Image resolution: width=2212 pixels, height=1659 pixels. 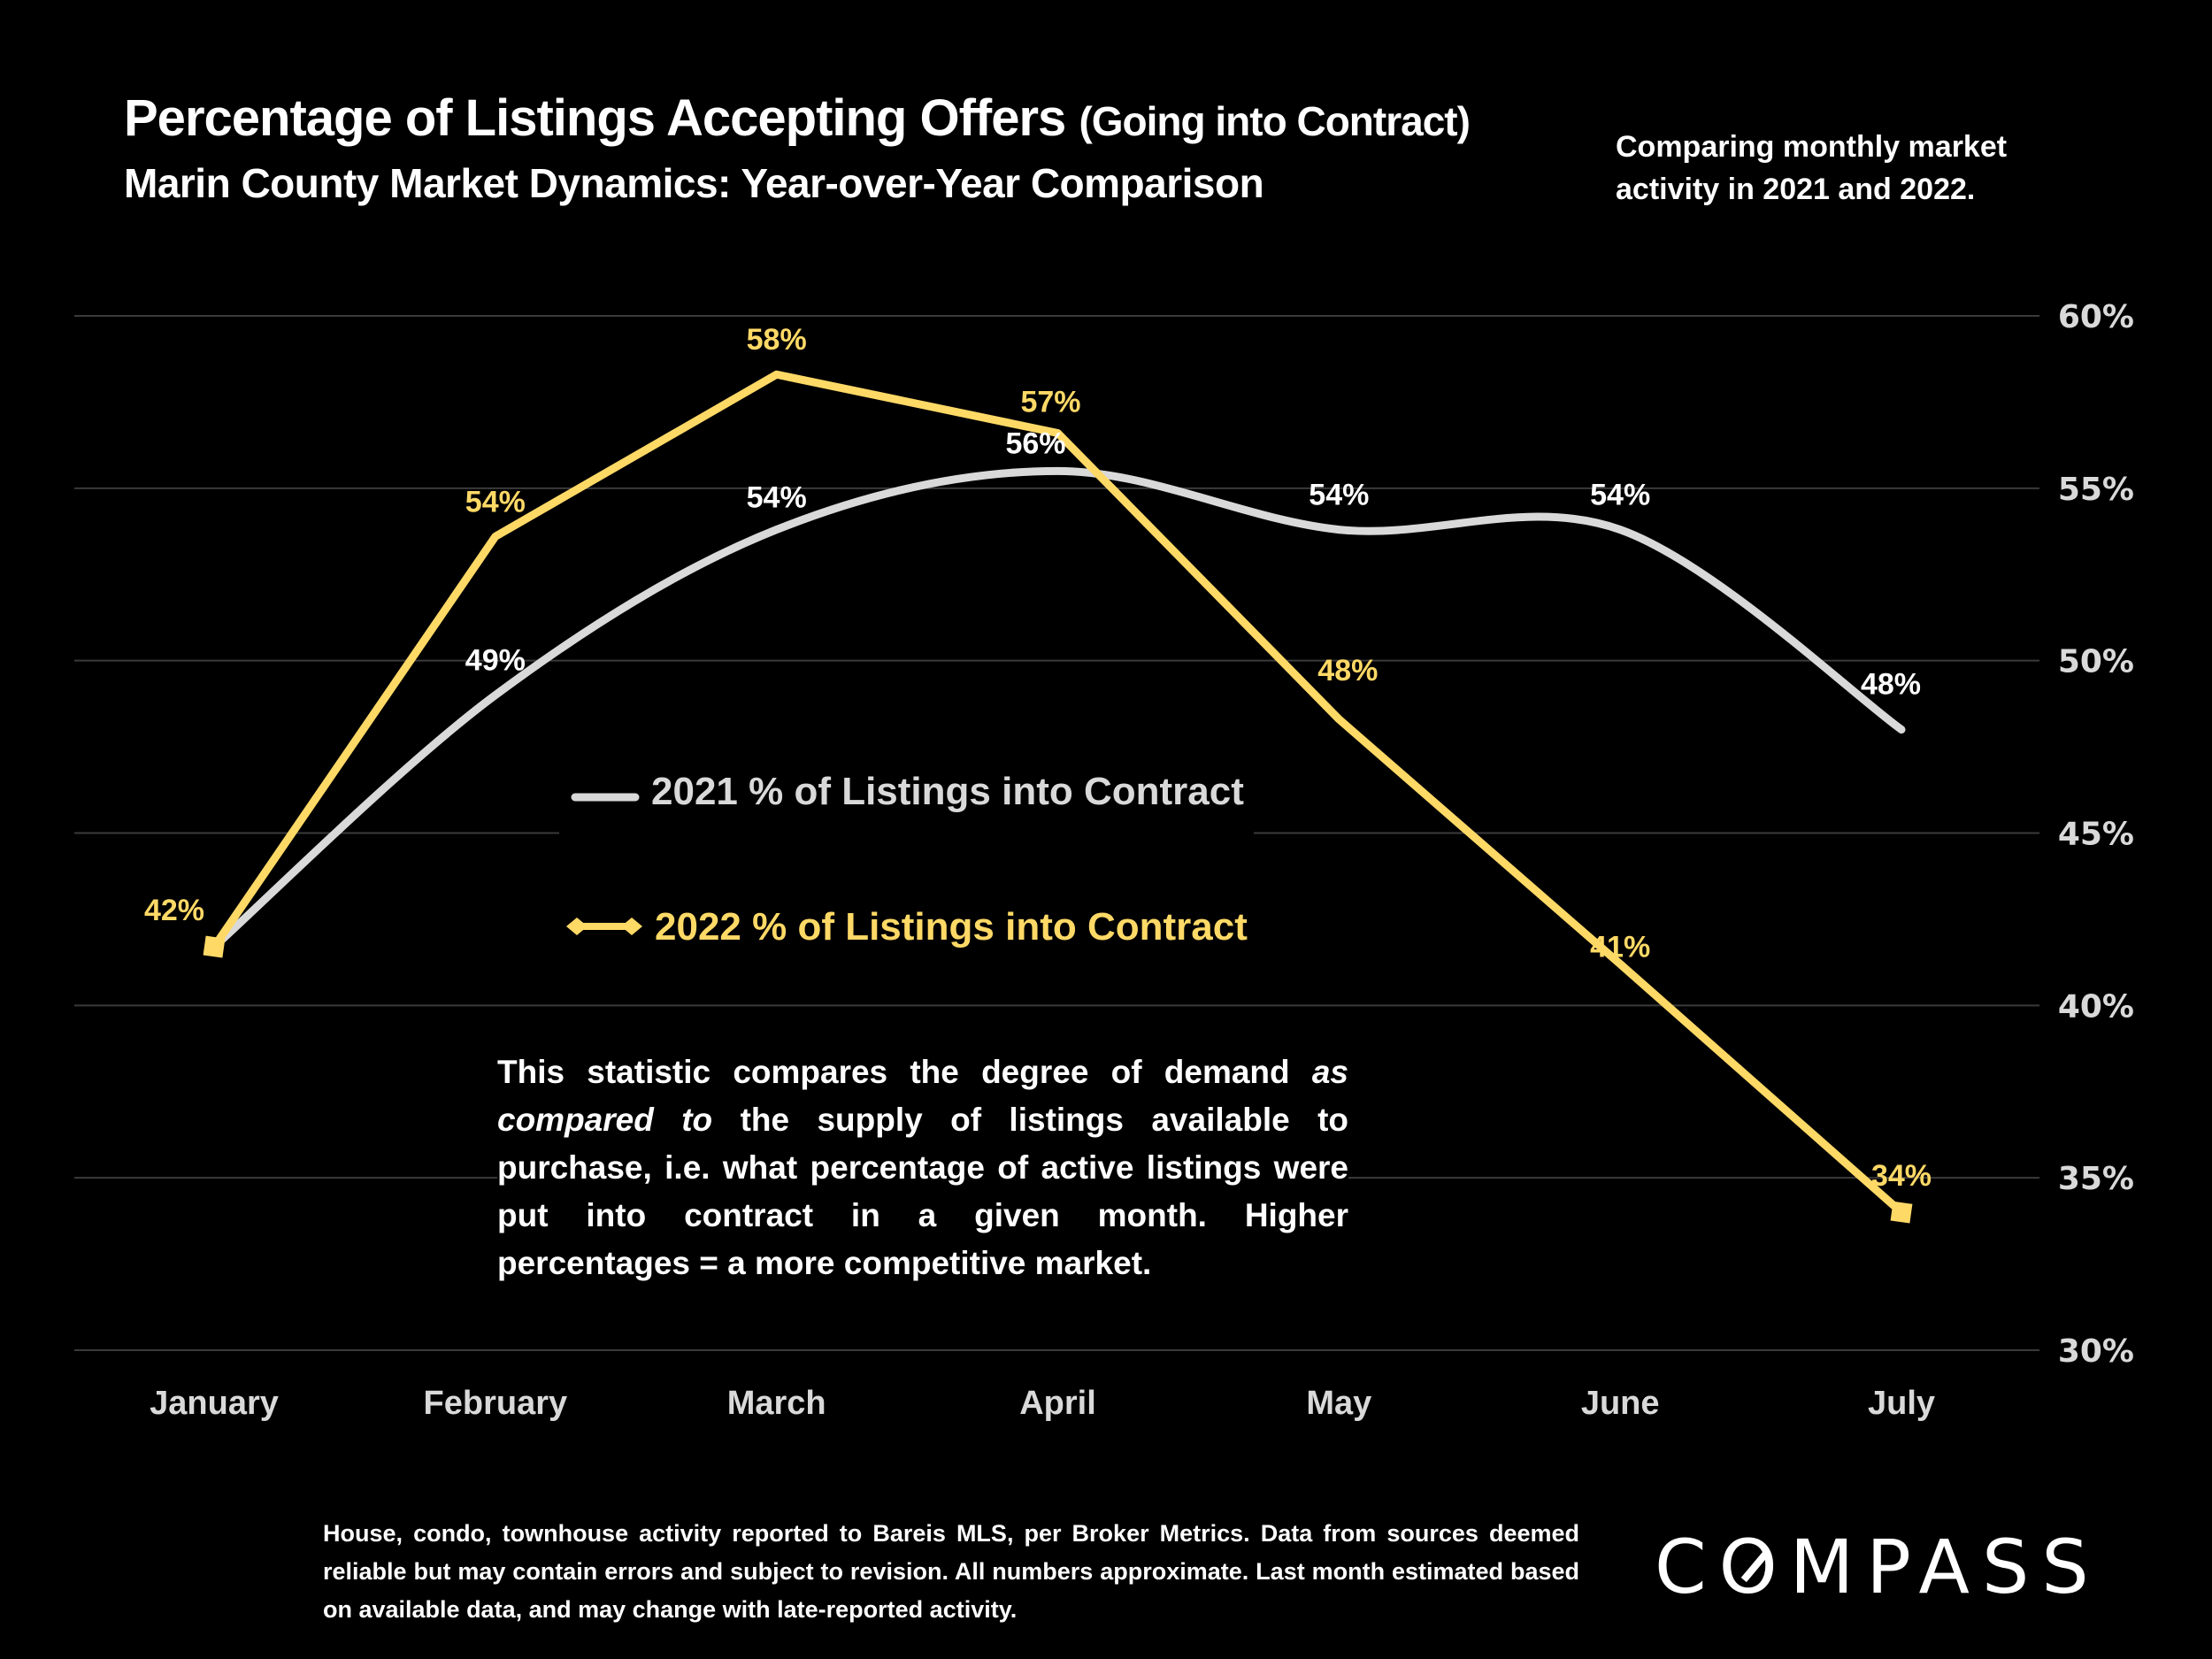 I want to click on data-label: 49%, so click(x=496, y=661).